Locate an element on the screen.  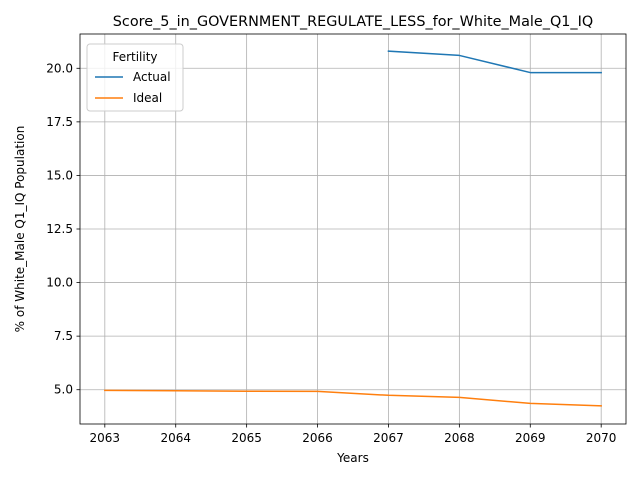
legend-label-ideal: Ideal is located at coordinates (147, 98).